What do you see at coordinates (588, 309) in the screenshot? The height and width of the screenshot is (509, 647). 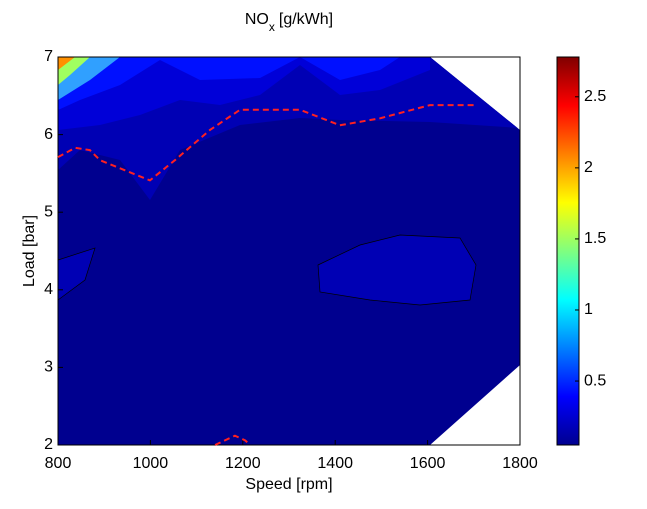 I see `colorbar-tick-label: 1` at bounding box center [588, 309].